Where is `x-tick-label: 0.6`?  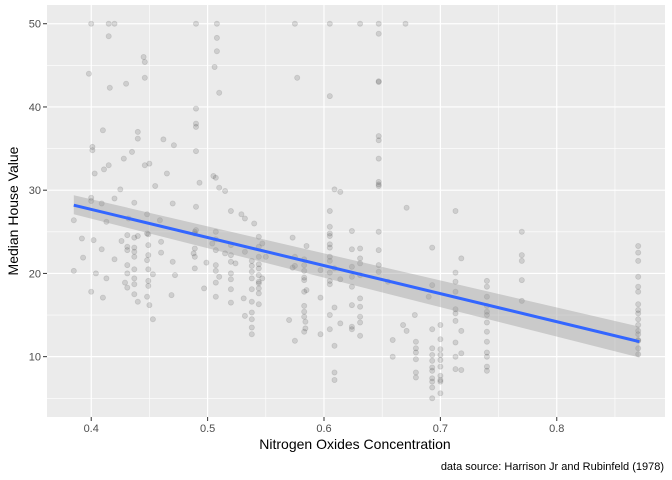 x-tick-label: 0.6 is located at coordinates (323, 429).